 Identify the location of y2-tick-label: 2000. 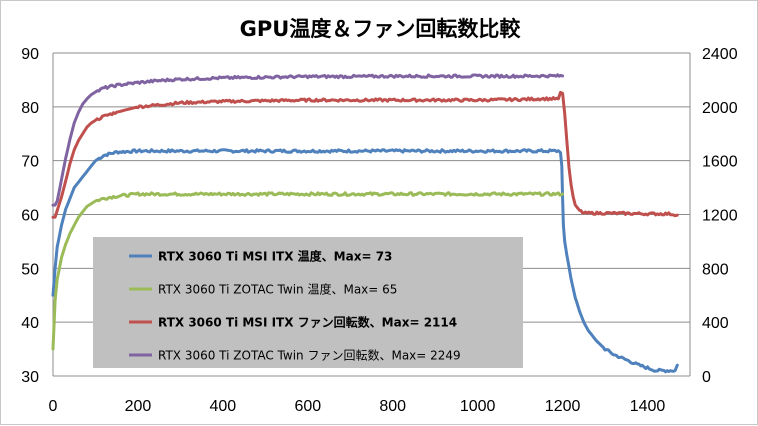
(720, 108).